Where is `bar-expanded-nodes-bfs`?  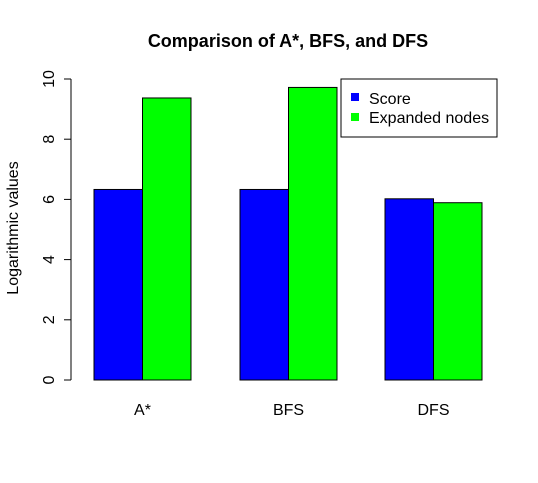
bar-expanded-nodes-bfs is located at coordinates (313, 233).